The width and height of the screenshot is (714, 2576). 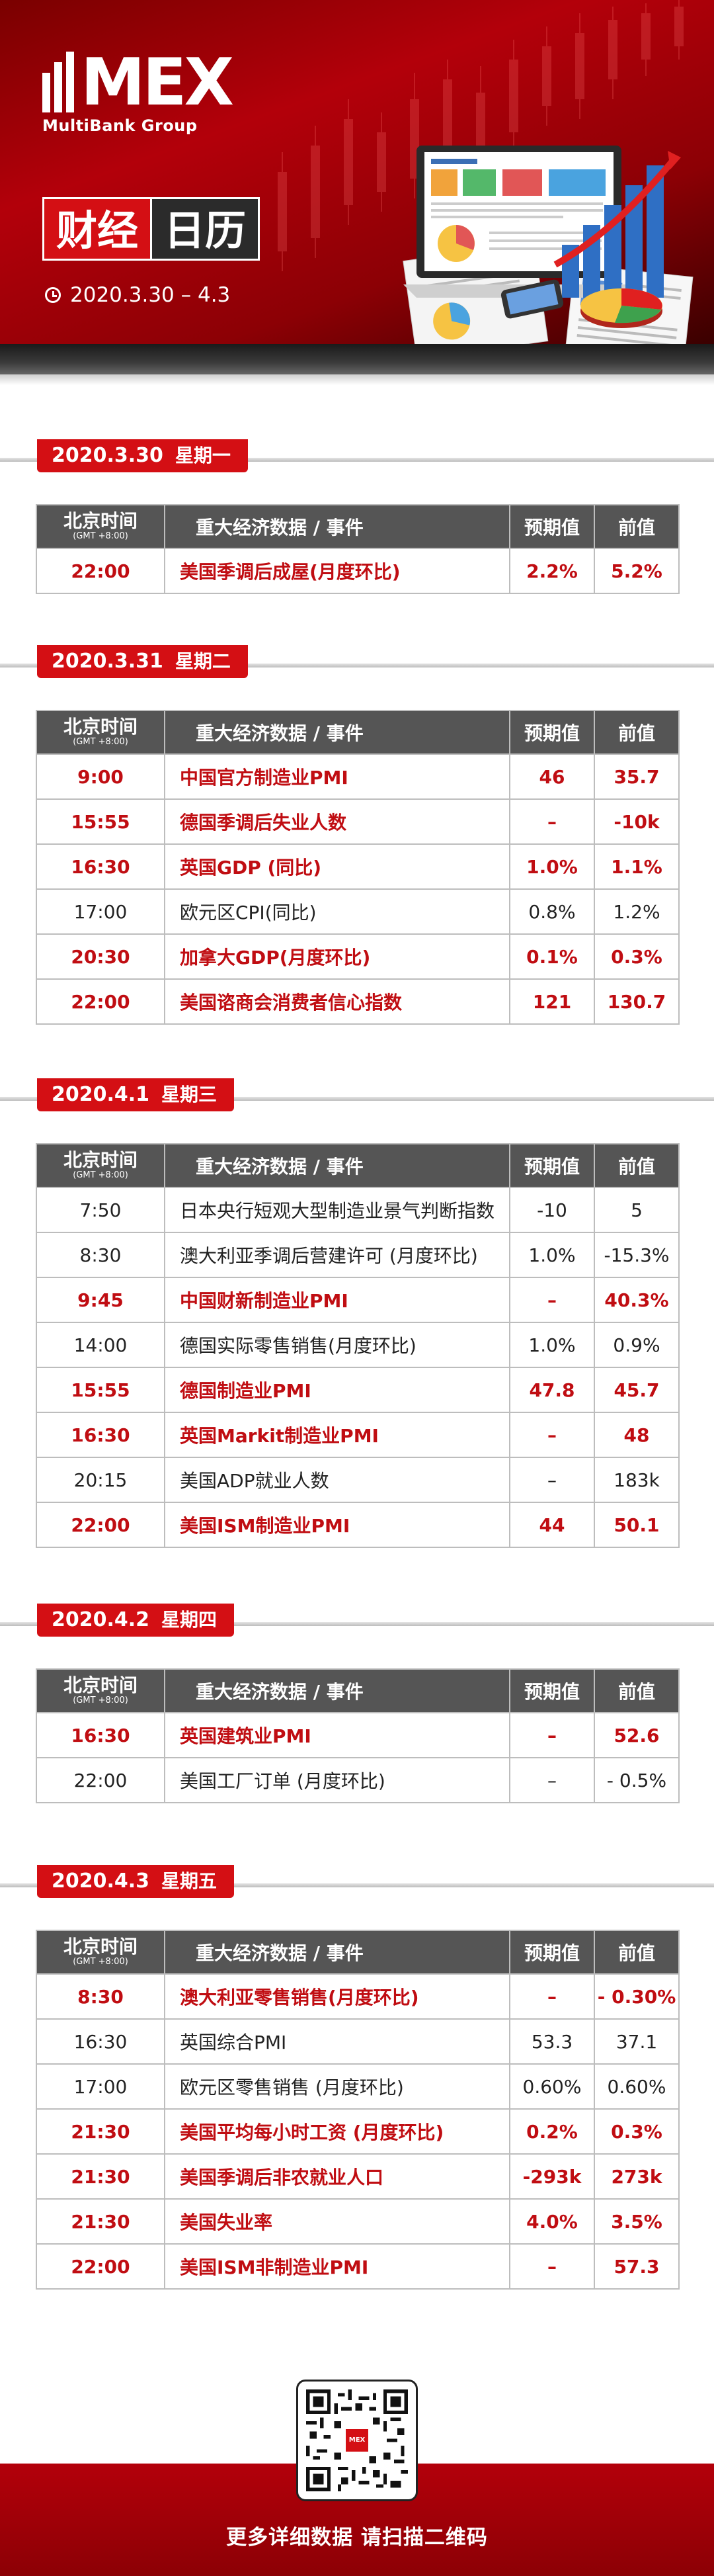 What do you see at coordinates (637, 2086) in the screenshot?
I see `row-previous: 0.60%` at bounding box center [637, 2086].